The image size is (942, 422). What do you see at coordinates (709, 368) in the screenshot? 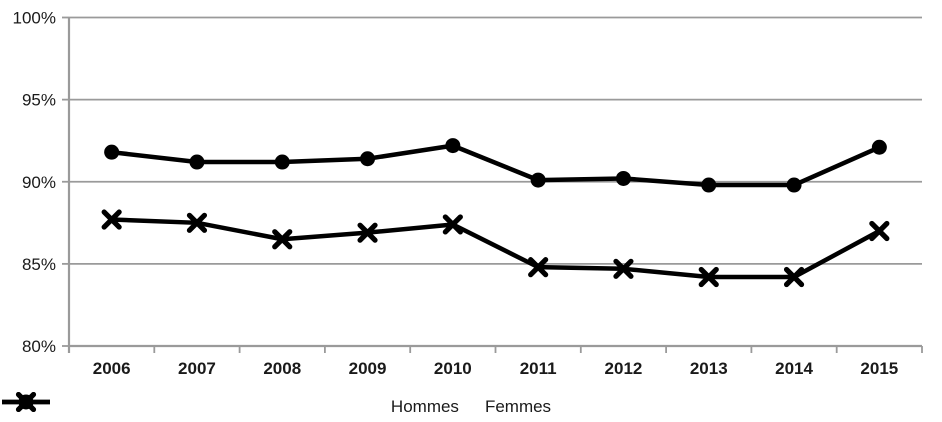
I see `x-axis-tick-label: 2013` at bounding box center [709, 368].